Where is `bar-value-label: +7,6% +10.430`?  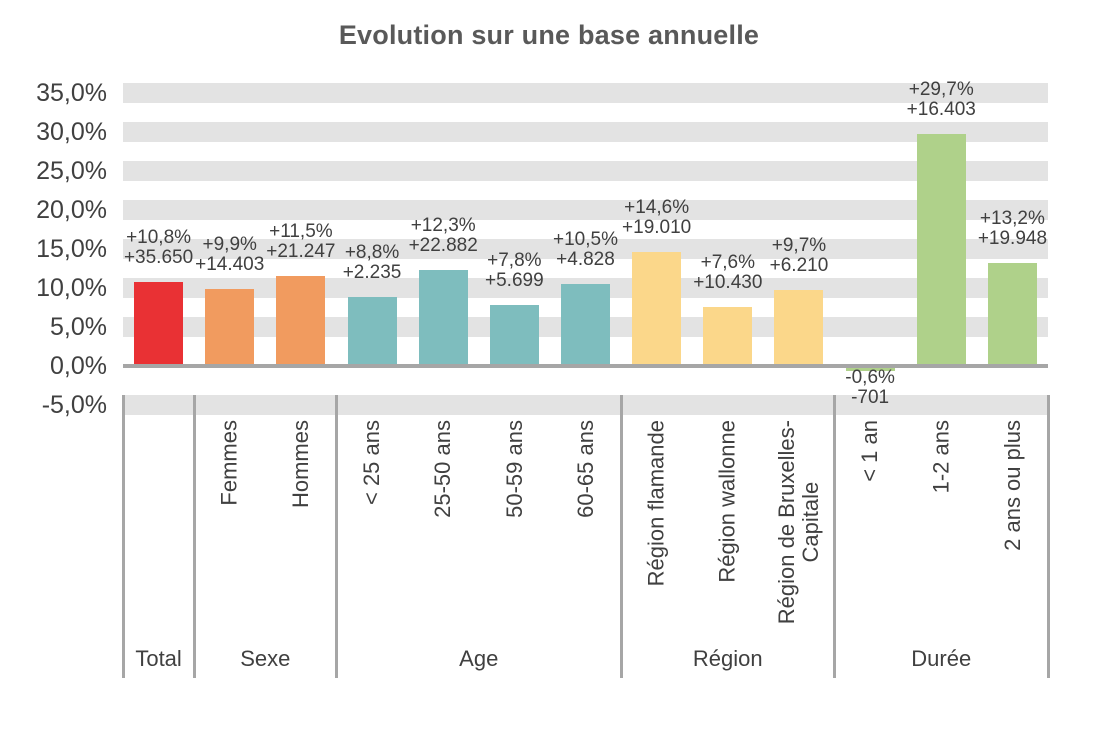 bar-value-label: +7,6% +10.430 is located at coordinates (728, 272).